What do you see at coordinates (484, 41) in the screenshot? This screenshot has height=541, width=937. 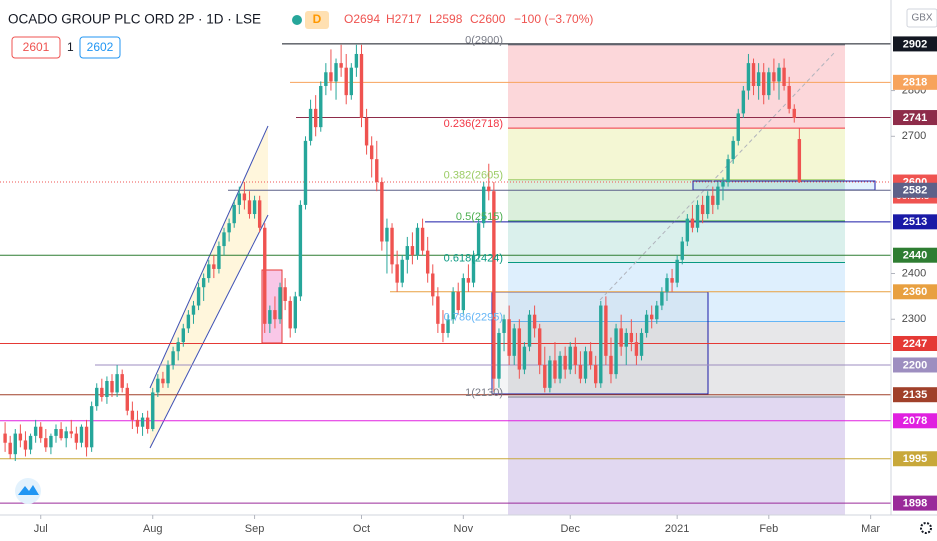 I see `fib-label: 0(2900)` at bounding box center [484, 41].